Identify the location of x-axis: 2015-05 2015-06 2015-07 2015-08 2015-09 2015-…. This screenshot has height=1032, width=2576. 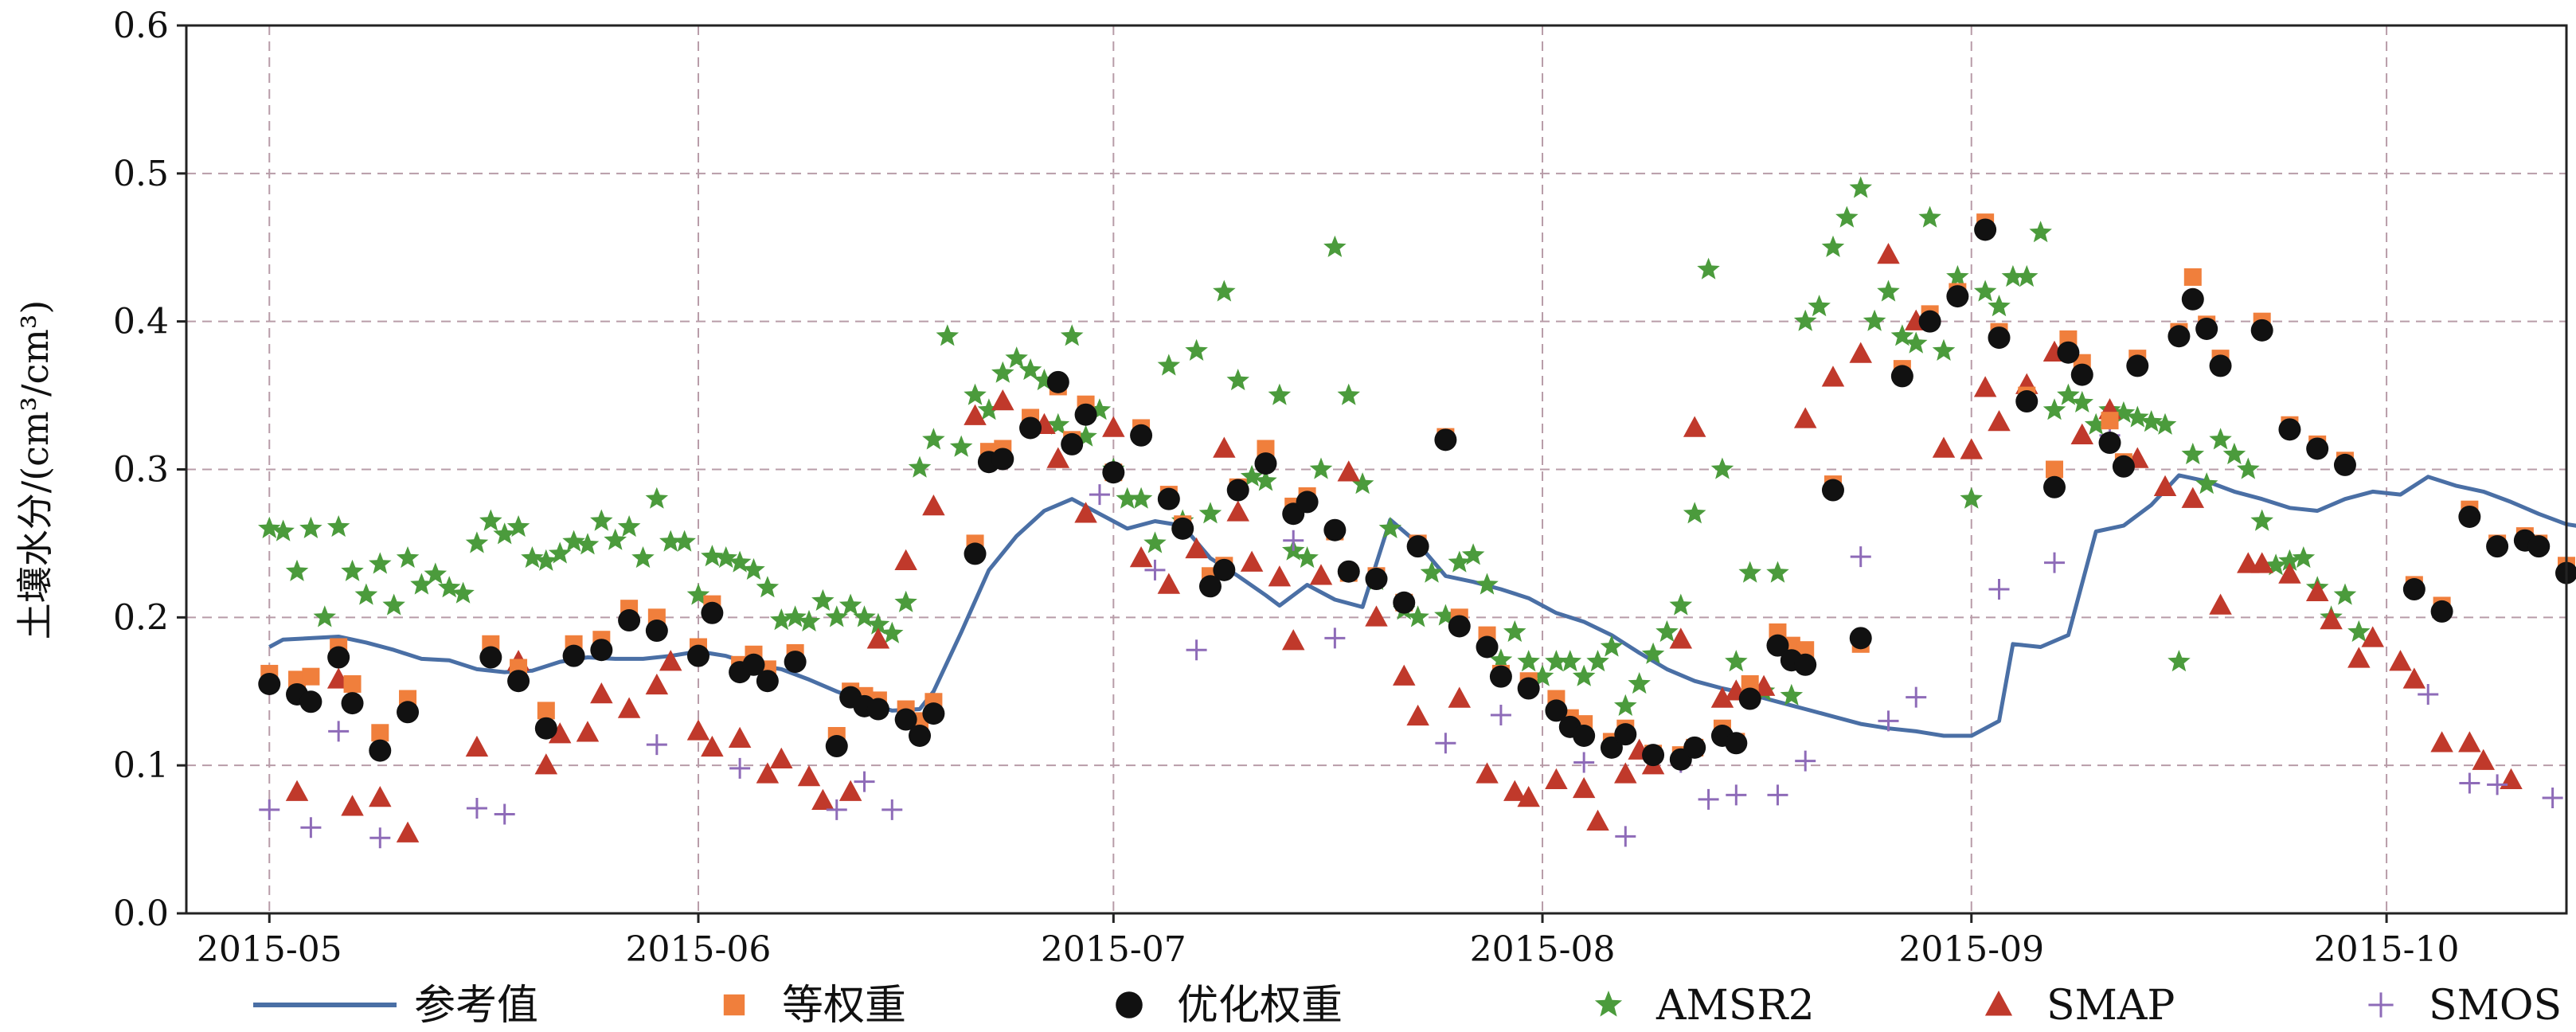
(1328, 941).